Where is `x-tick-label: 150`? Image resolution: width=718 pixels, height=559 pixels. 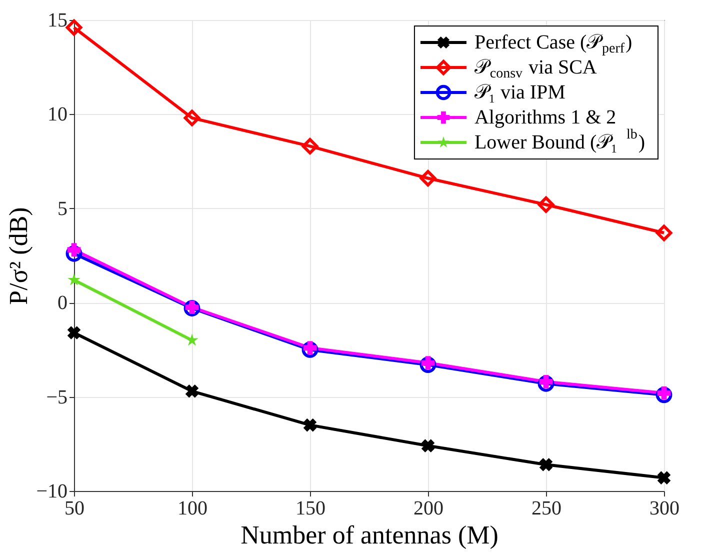
x-tick-label: 150 is located at coordinates (311, 509).